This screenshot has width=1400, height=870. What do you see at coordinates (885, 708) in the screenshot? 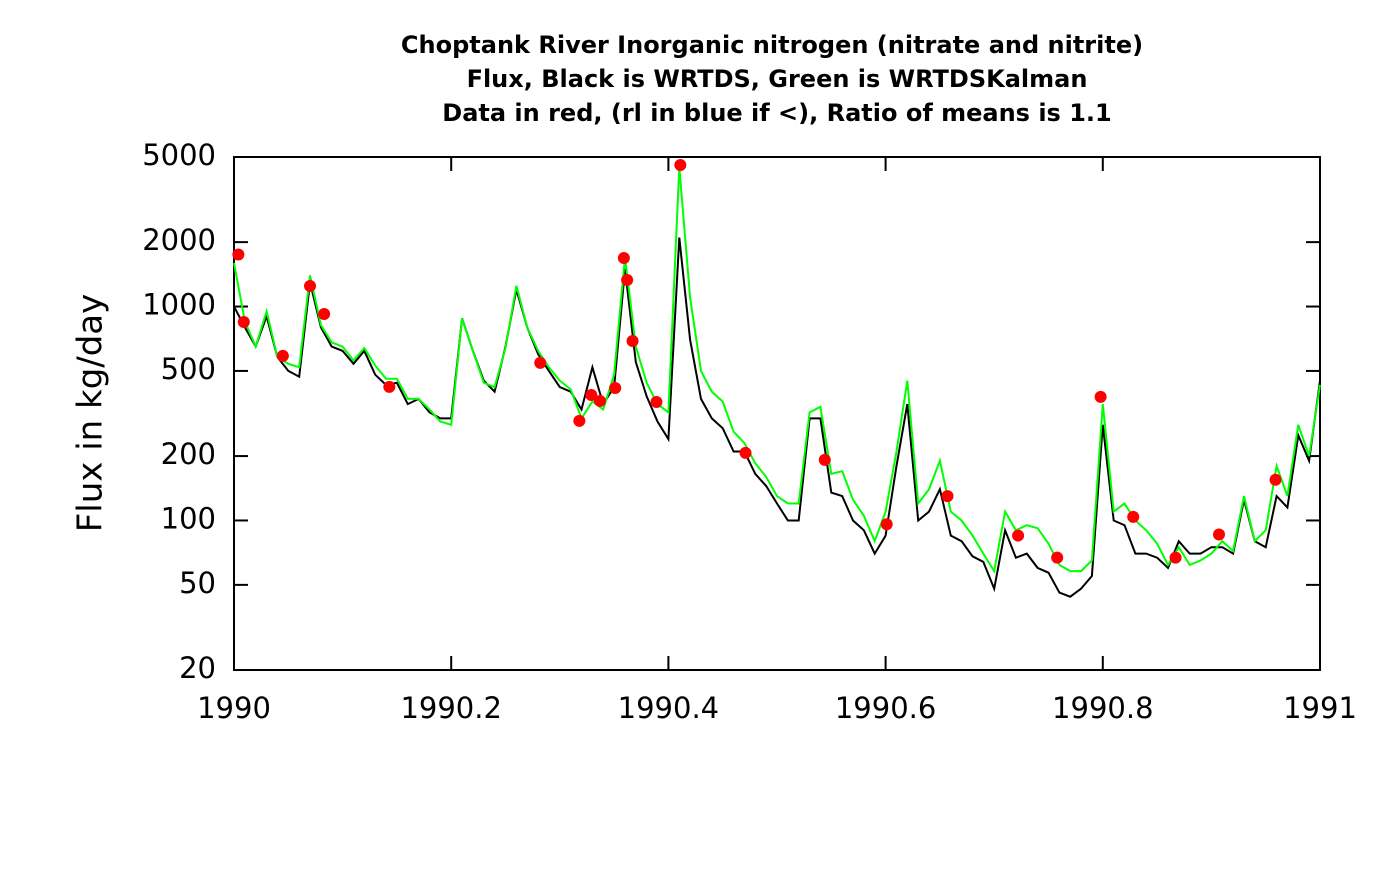
I see `x-tick-label: 1990.6` at bounding box center [885, 708].